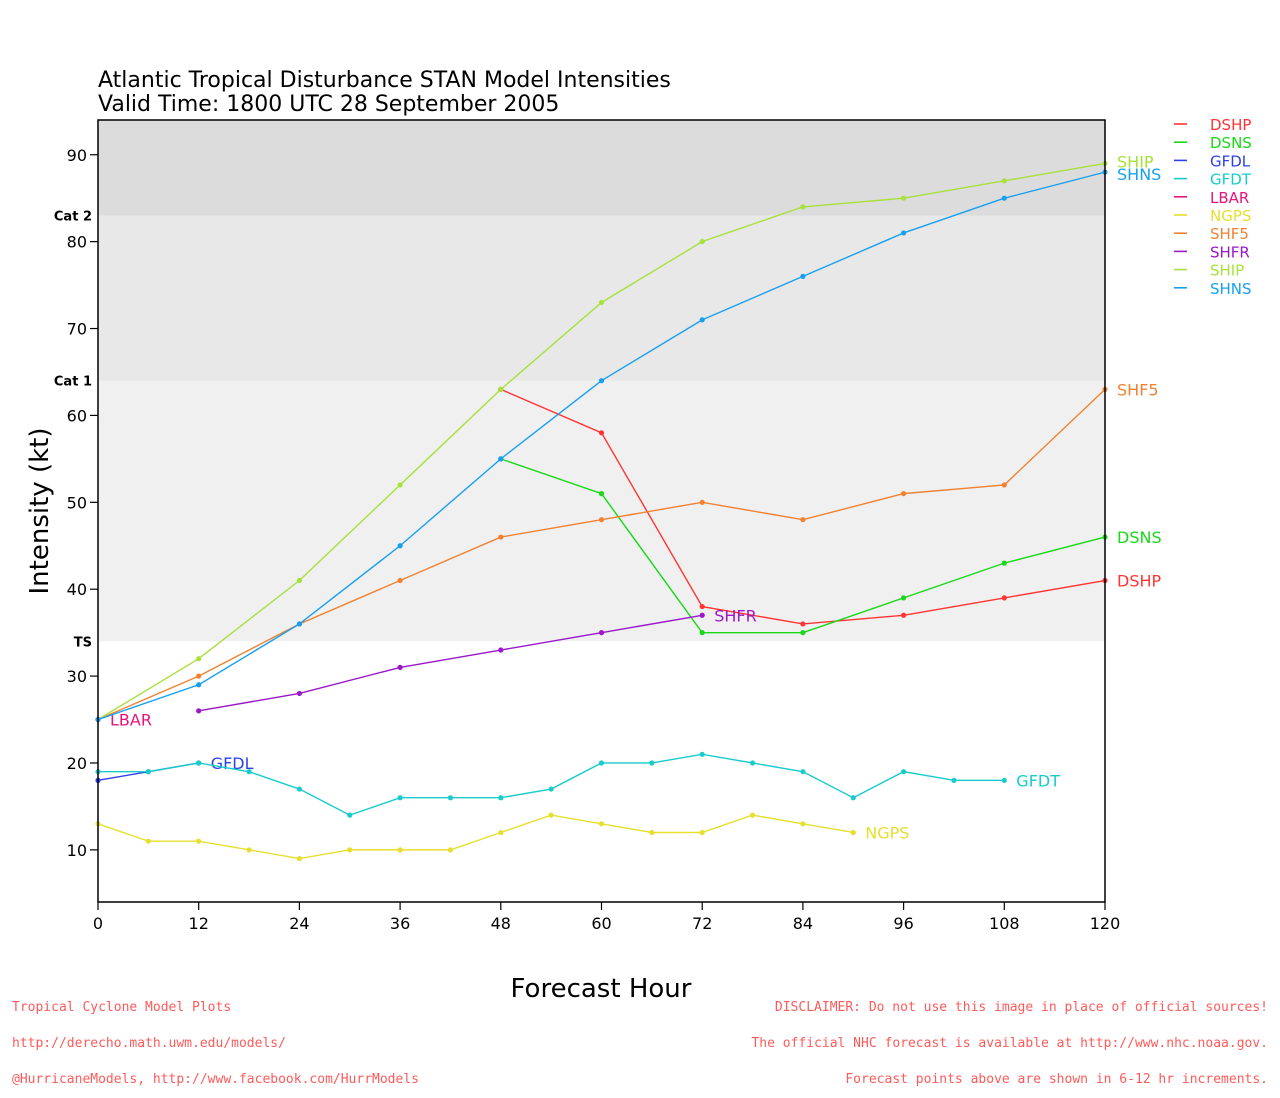 This screenshot has width=1280, height=1098. I want to click on series-line-shfr, so click(450, 663).